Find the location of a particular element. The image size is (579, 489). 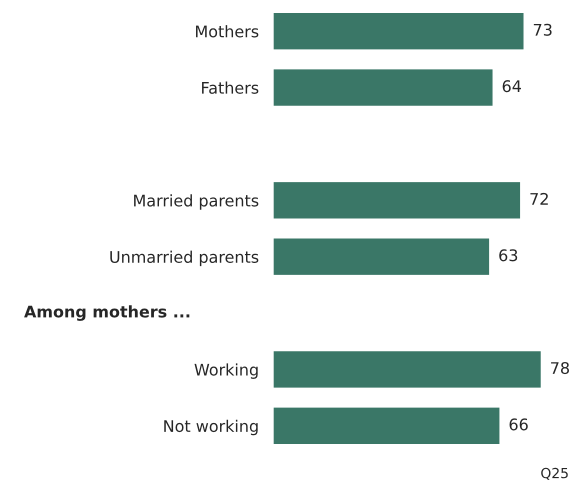

y-tick-label: Unmarried parents is located at coordinates (184, 258).